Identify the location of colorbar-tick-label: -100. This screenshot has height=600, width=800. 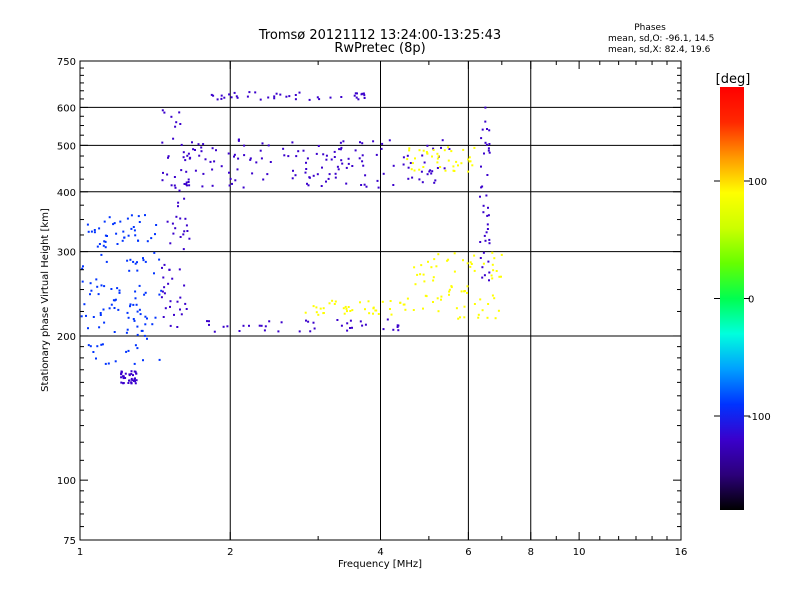
(759, 417).